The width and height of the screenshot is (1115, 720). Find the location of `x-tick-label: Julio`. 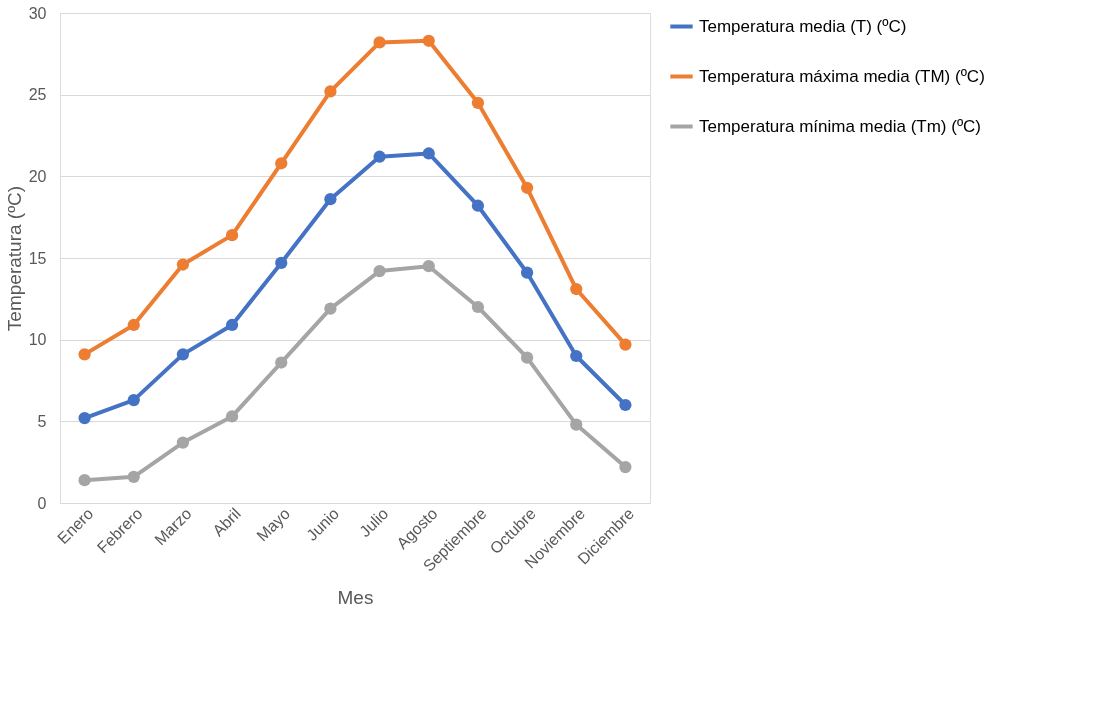

x-tick-label: Julio is located at coordinates (374, 522).